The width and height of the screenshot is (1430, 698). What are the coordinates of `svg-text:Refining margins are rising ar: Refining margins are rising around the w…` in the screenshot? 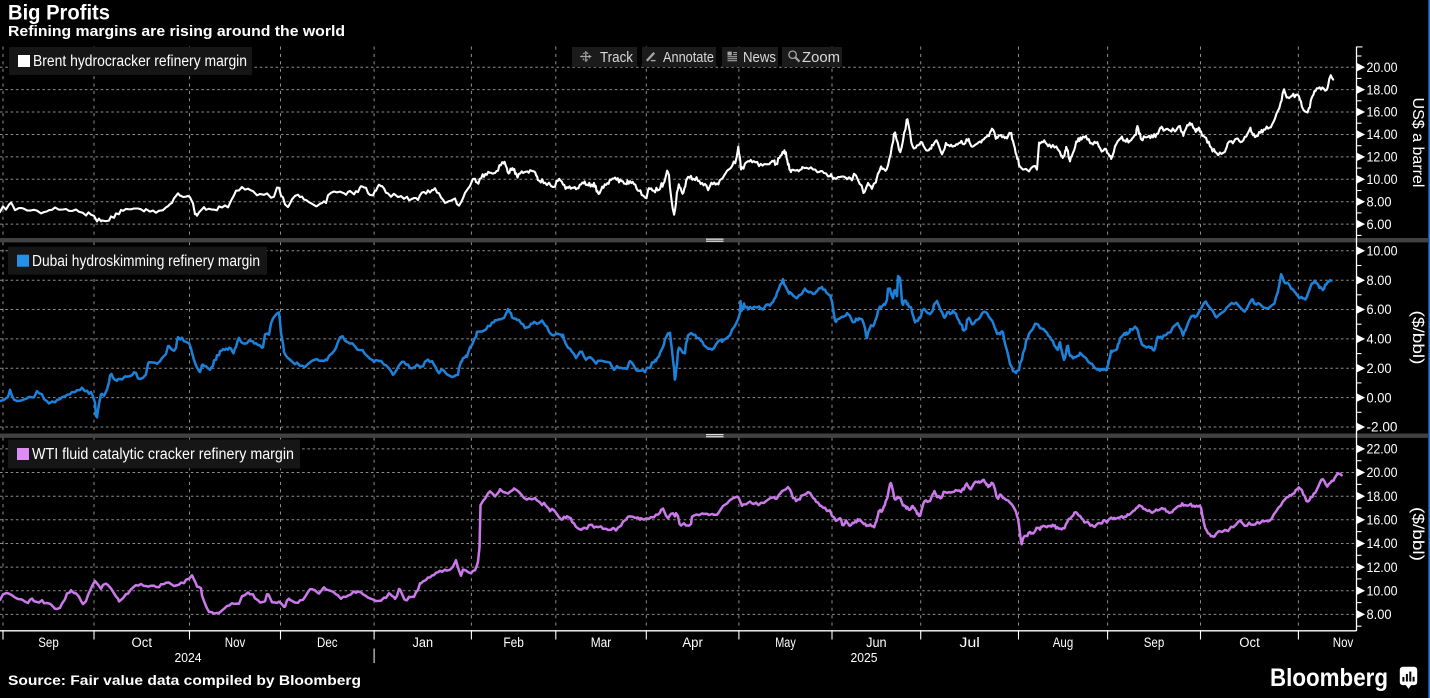 It's located at (176, 32).